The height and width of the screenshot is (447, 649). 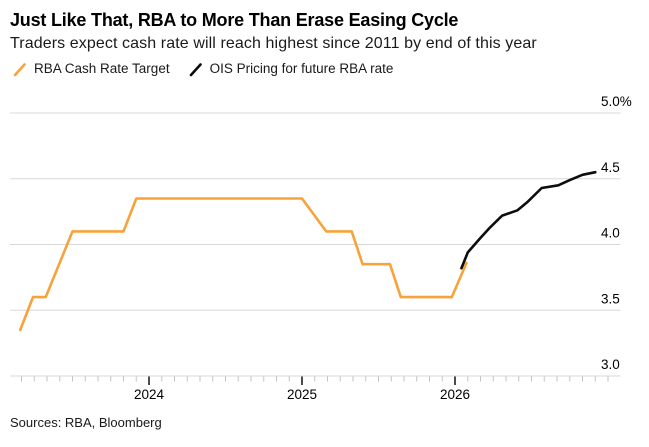 I want to click on y-axis-label: 3.5, so click(x=610, y=298).